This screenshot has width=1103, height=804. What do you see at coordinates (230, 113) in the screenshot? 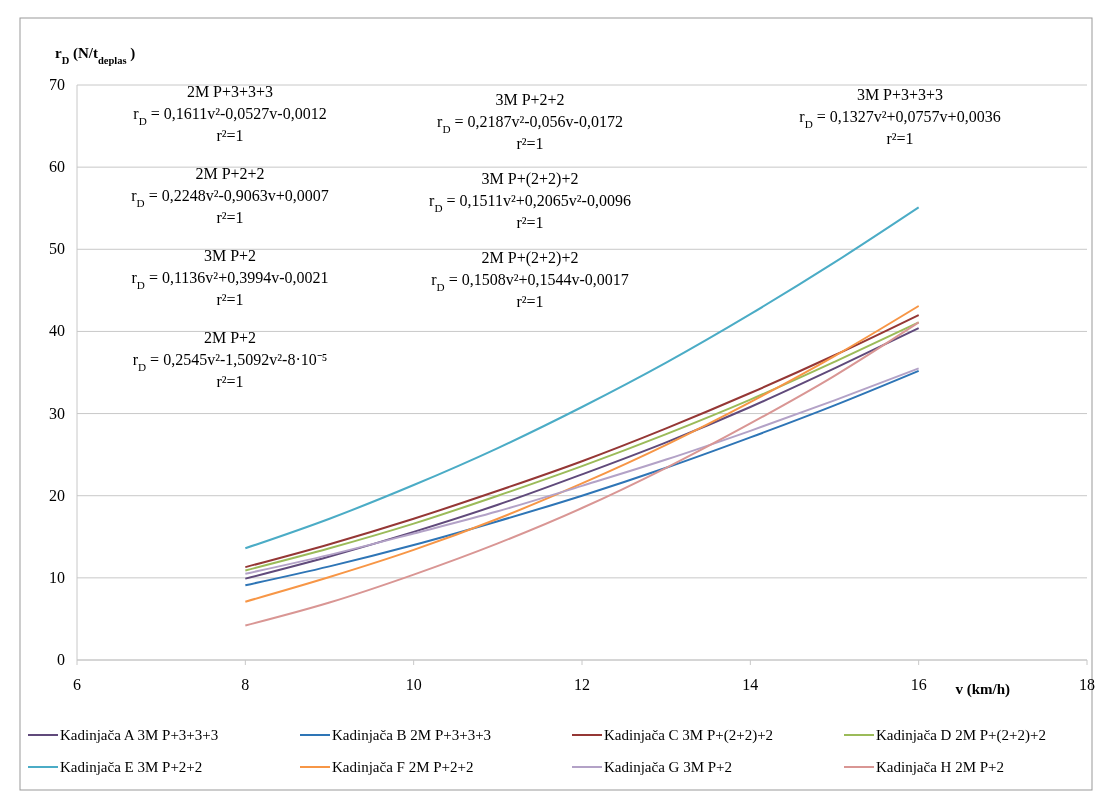
I see `text: 2M P+3+3+3 r$_{D}$= 0,1611v²-0,0527v-0,0012 r²=1` at bounding box center [230, 113].